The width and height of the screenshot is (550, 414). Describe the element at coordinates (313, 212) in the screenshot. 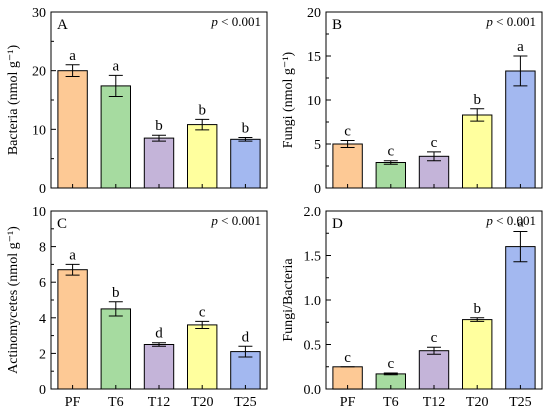

I see `y-tick-label: 2.0` at that location.